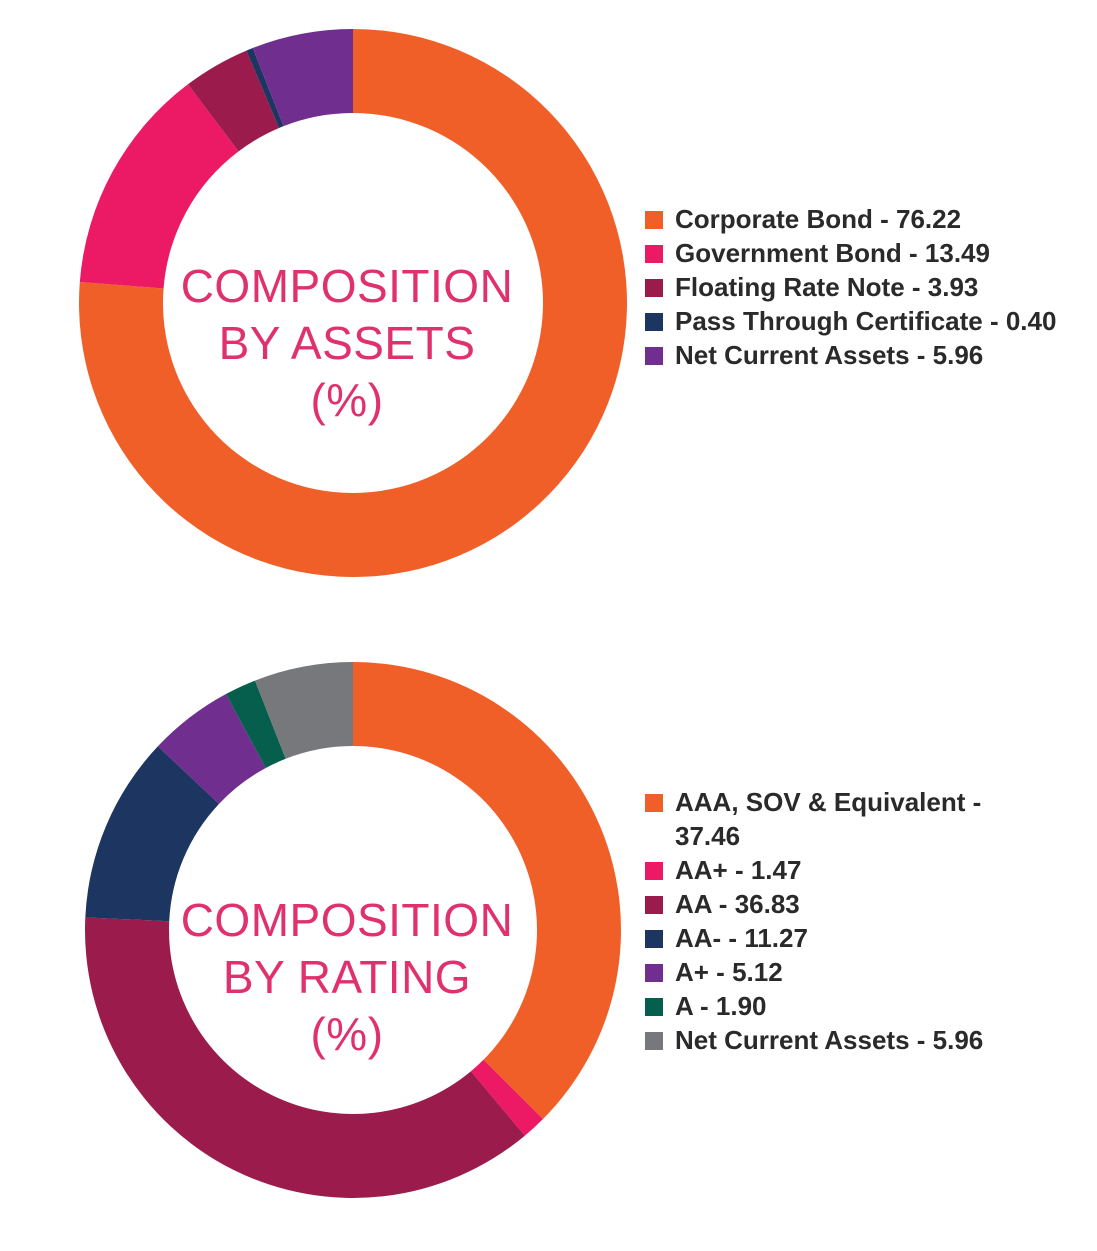 The height and width of the screenshot is (1251, 1097). Describe the element at coordinates (347, 1034) in the screenshot. I see `rating-title-line-3: (%)` at that location.